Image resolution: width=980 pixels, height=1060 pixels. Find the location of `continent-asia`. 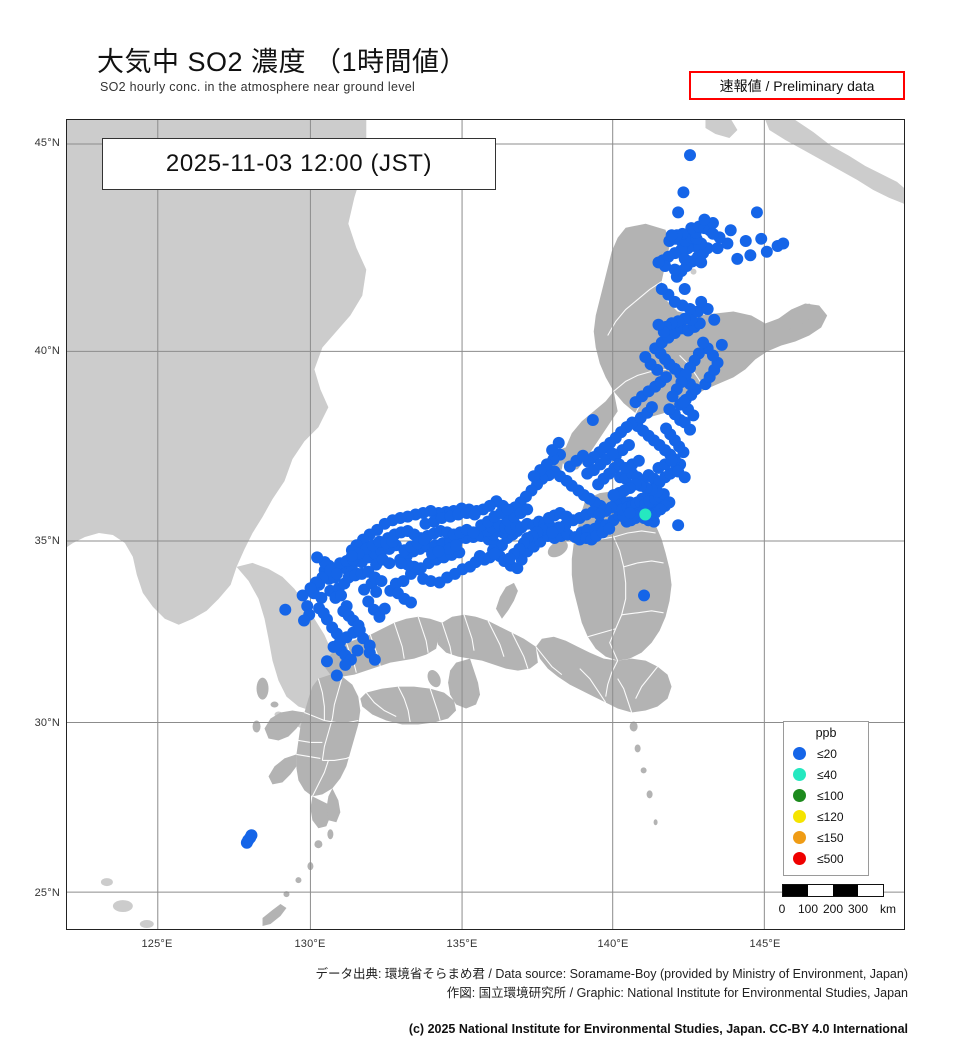

continent-asia is located at coordinates (217, 372).